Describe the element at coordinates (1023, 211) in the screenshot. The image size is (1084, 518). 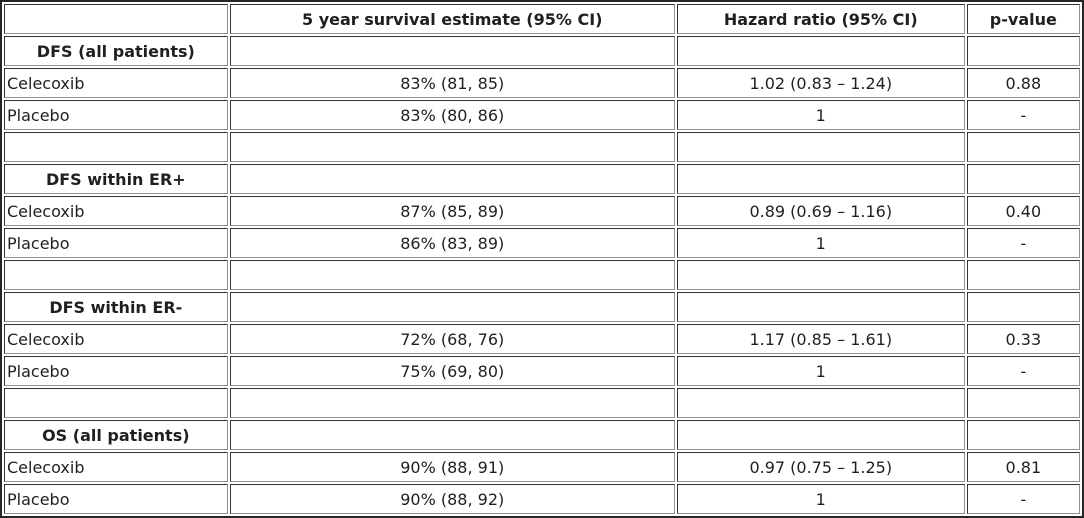
I see `p-value: 0.40` at that location.